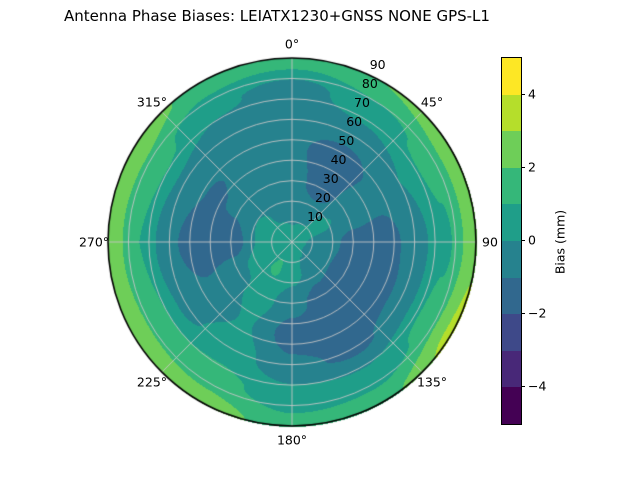 The height and width of the screenshot is (480, 640). I want to click on angular-tick-label: 315°, so click(152, 102).